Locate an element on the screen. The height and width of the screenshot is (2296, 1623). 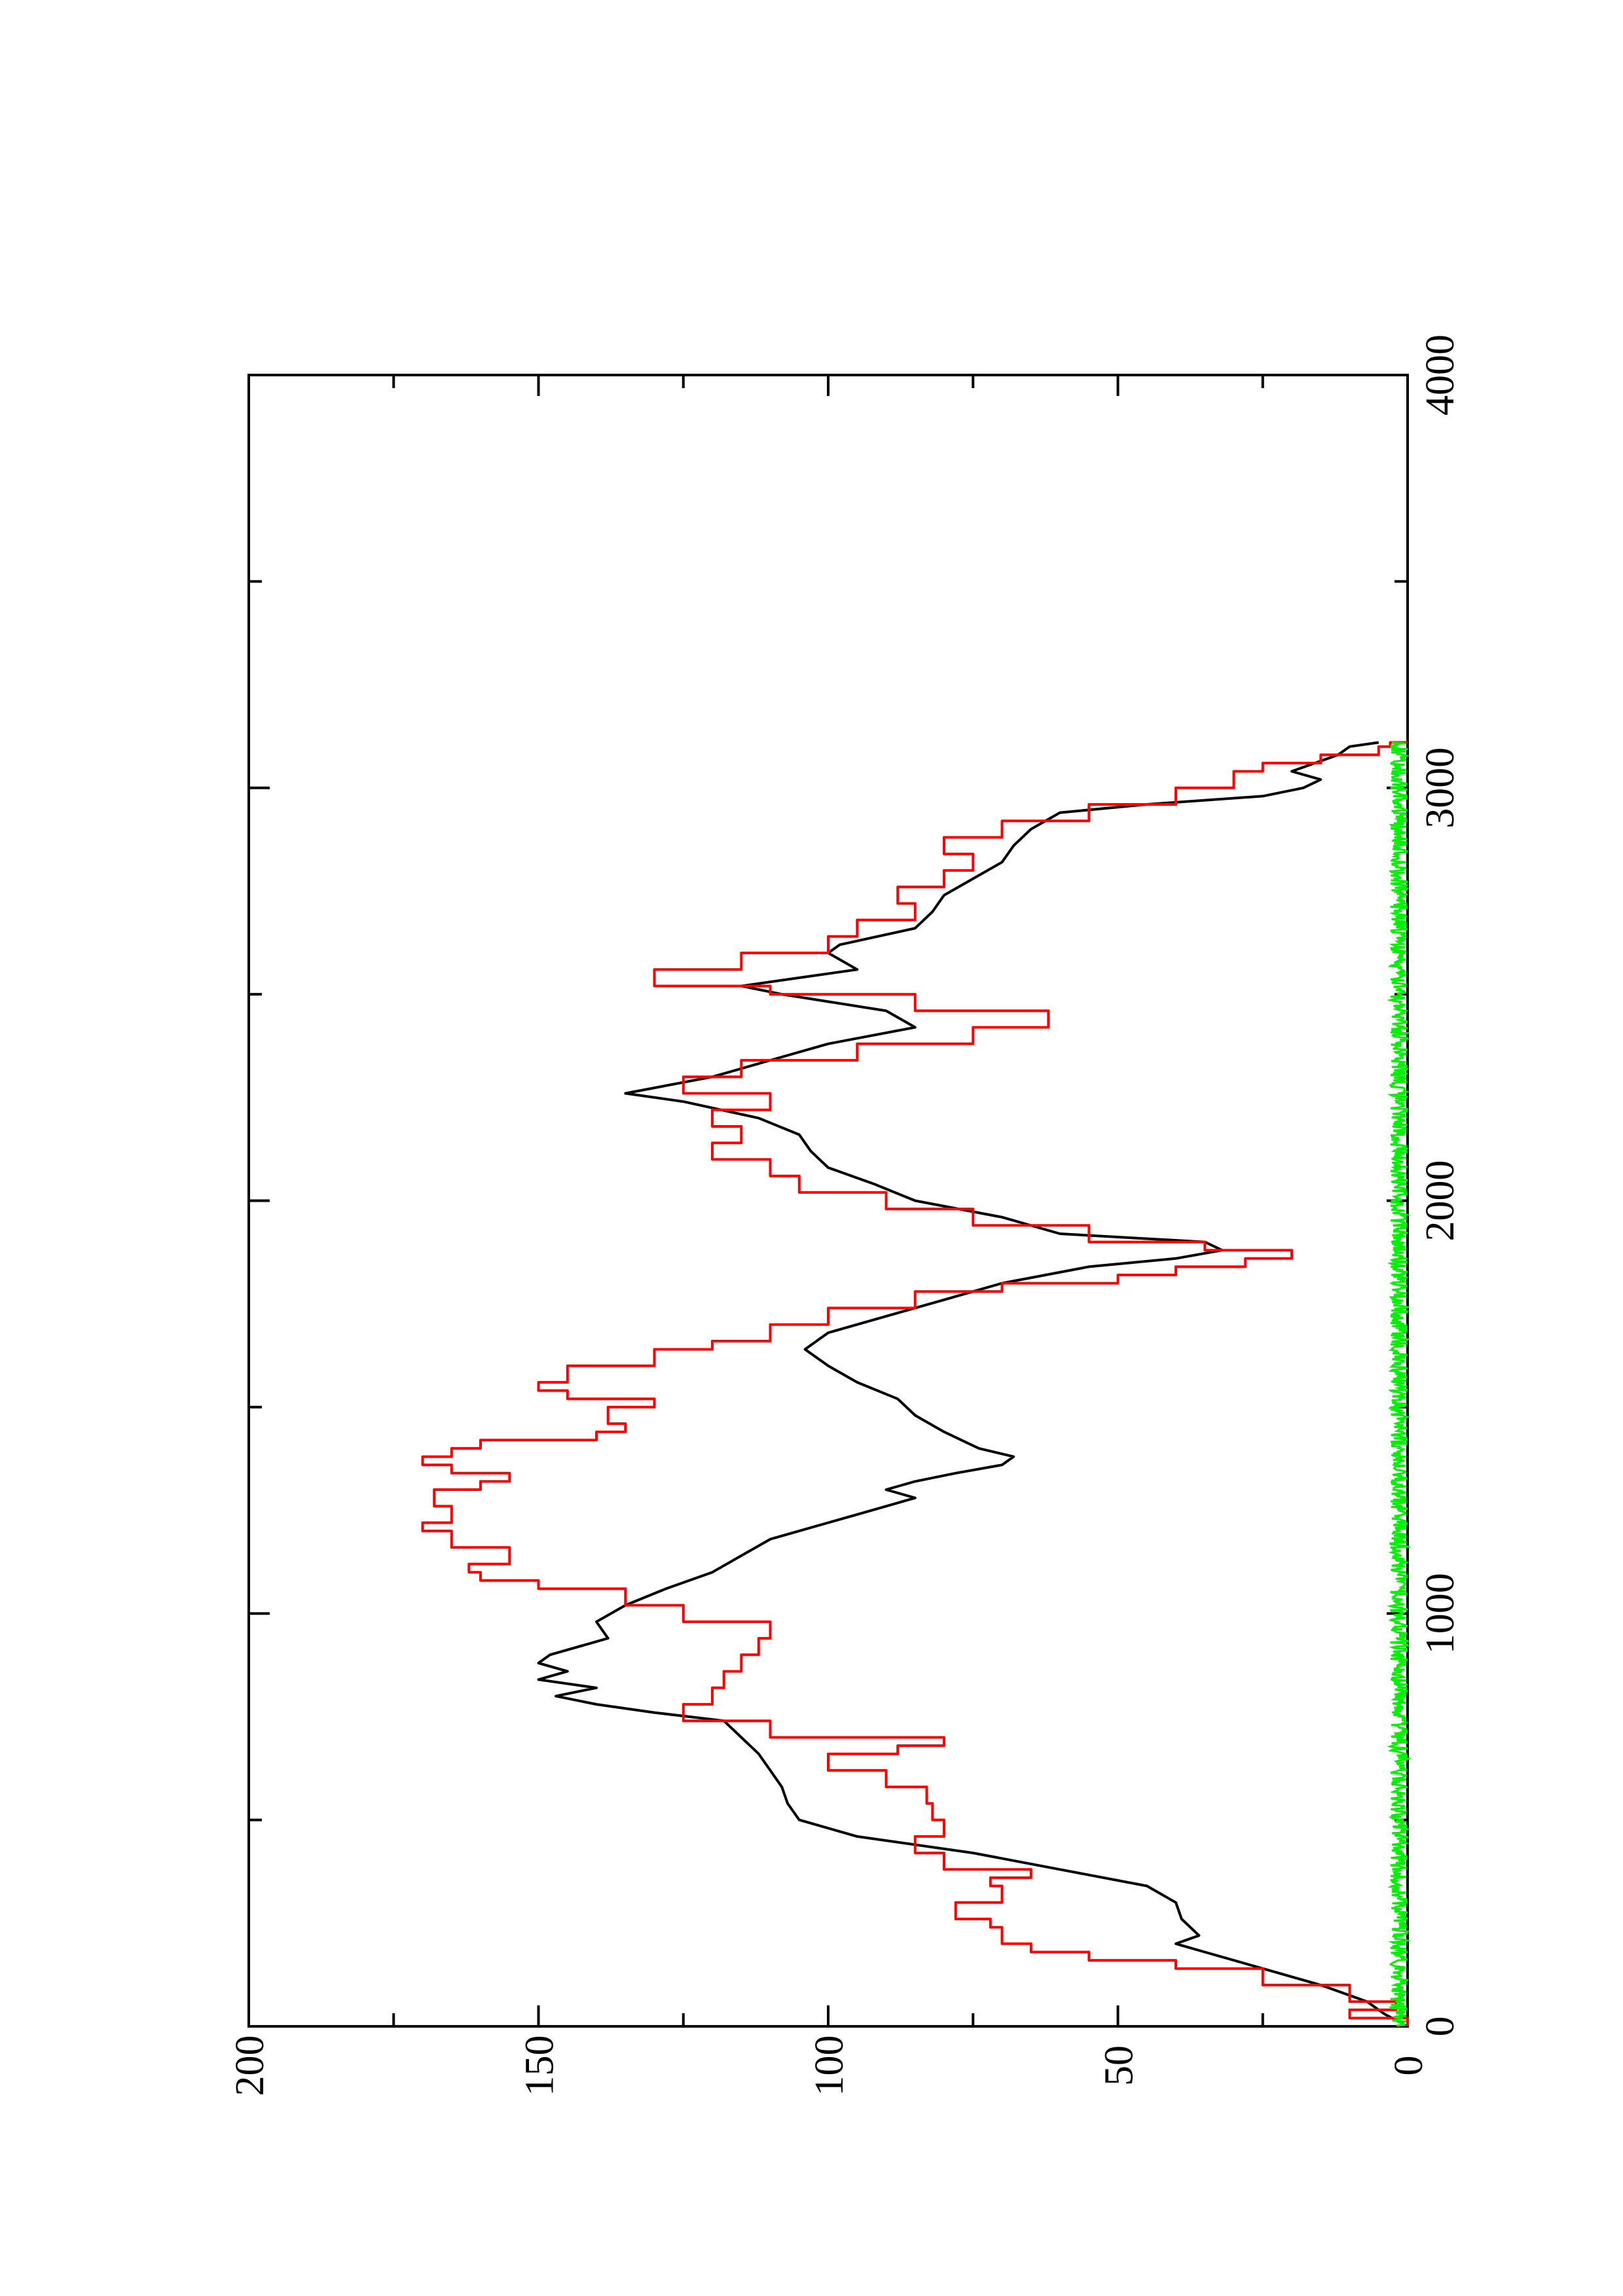
y-tick-label: 200 is located at coordinates (250, 2066).